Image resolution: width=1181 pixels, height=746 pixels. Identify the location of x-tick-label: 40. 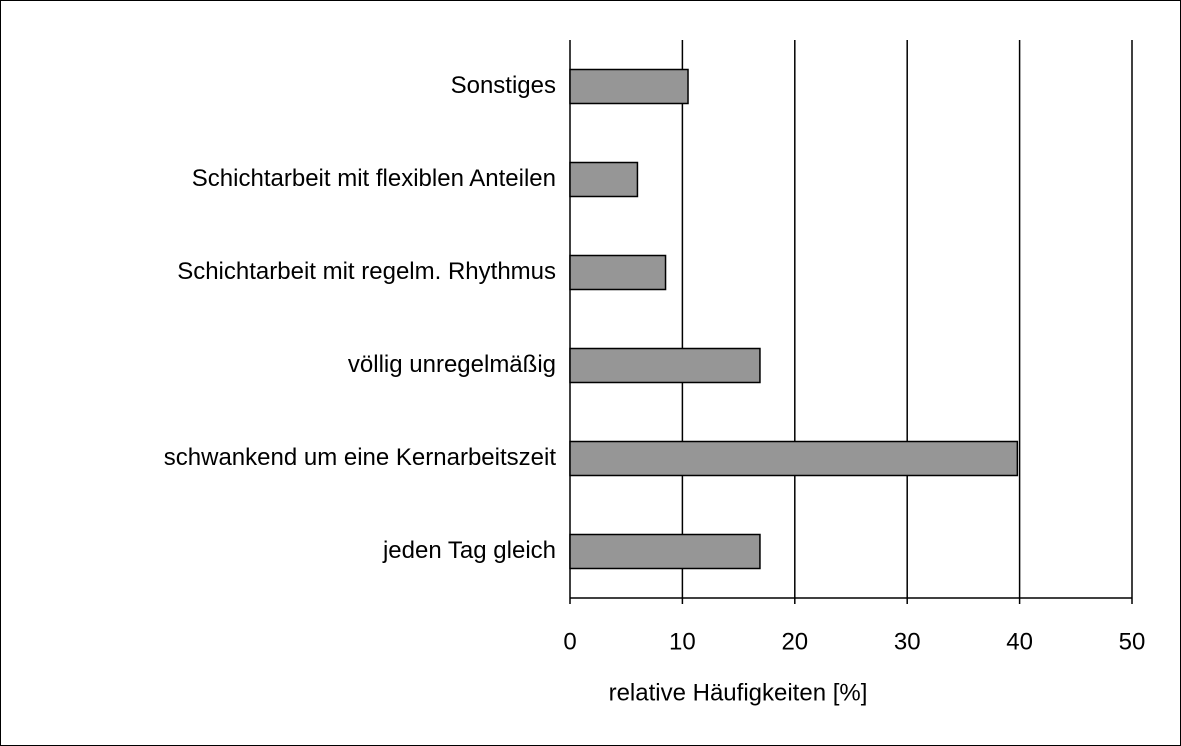
(1019, 641).